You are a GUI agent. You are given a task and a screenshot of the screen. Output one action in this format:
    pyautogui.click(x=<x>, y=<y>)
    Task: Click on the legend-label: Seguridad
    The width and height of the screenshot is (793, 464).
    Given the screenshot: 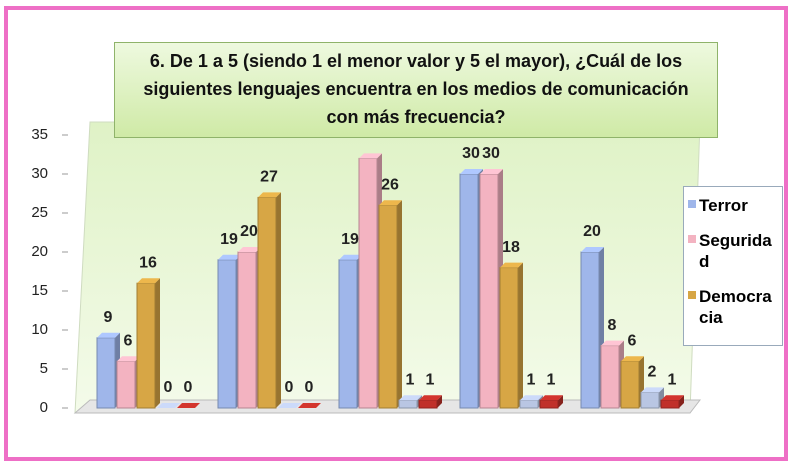 What is the action you would take?
    pyautogui.click(x=735, y=251)
    